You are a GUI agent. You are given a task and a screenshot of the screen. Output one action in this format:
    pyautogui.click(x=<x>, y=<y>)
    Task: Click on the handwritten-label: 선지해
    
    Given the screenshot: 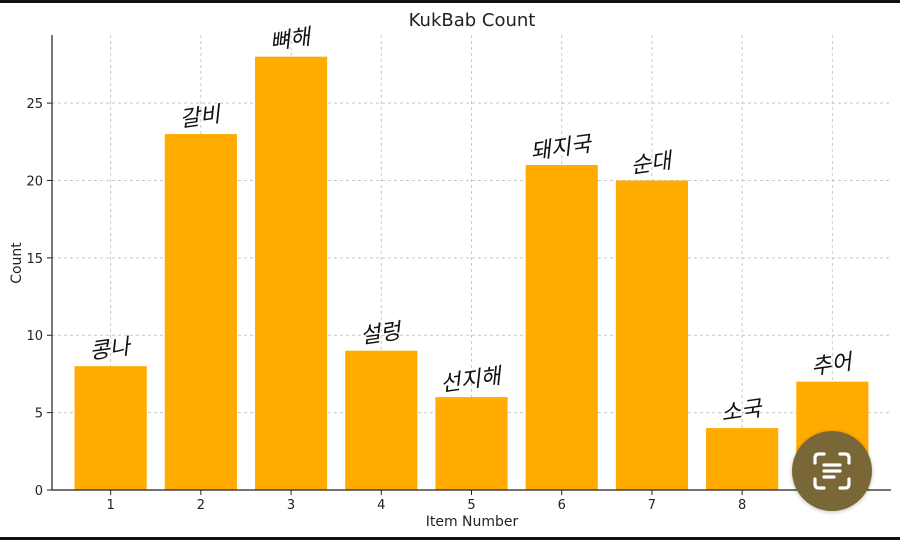 What is the action you would take?
    pyautogui.click(x=472, y=381)
    